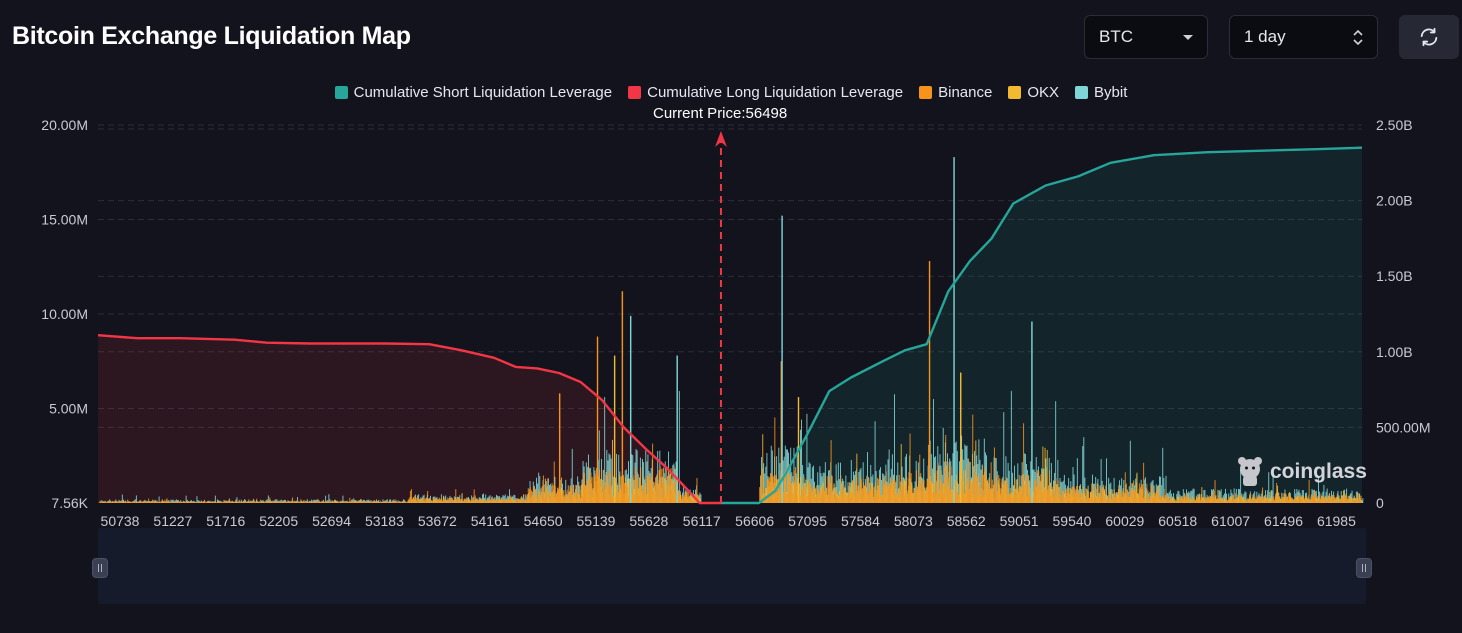 The height and width of the screenshot is (633, 1462). I want to click on legend-item-long: Cumulative Long Liquidation Leverage, so click(765, 92).